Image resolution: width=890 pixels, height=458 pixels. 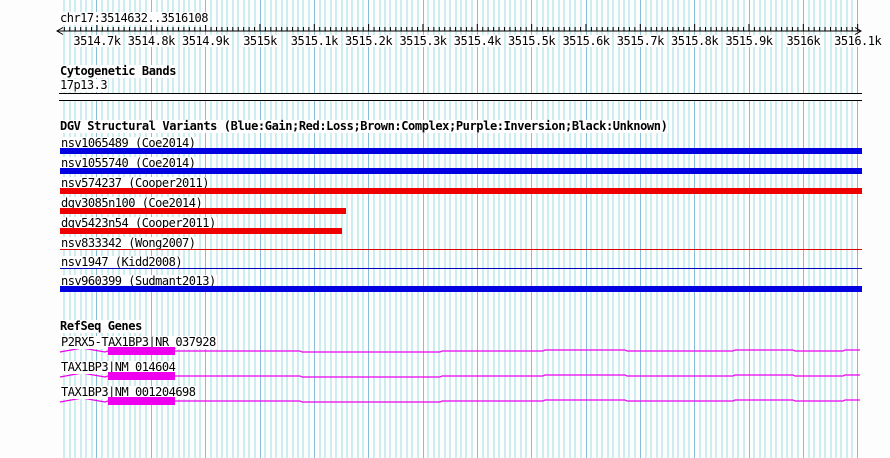 I want to click on cytoband-glyph, so click(x=460, y=97).